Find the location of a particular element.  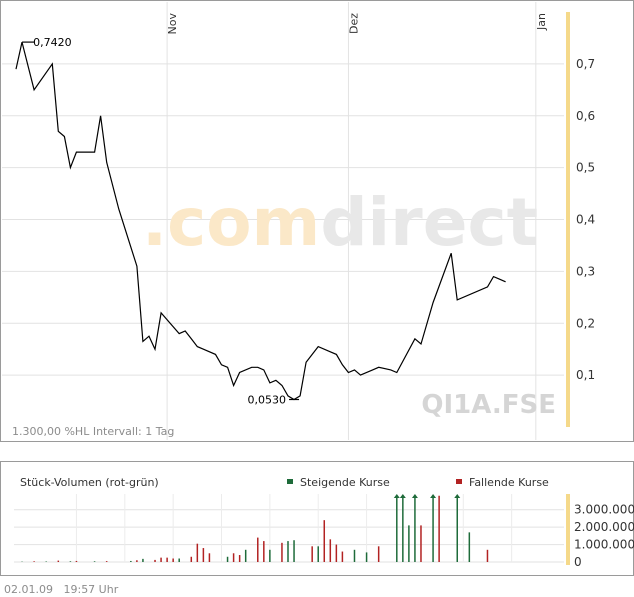

high-label: 0,7420 is located at coordinates (52, 42).